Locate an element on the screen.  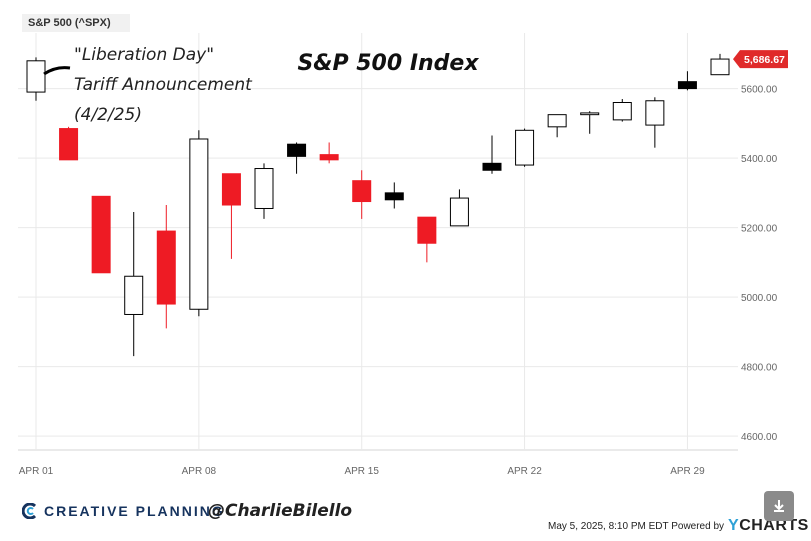
creative-planning-logo: CREATIVE PLANNING is located at coordinates (123, 511).